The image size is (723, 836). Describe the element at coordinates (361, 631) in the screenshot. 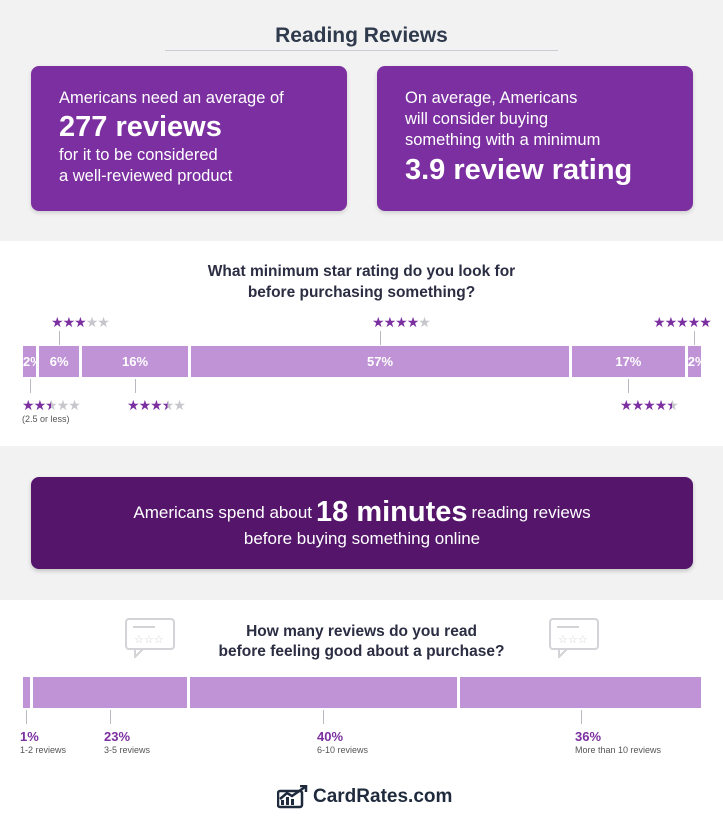

I see `reviews-chart-title-line1: How many reviews do you read` at that location.